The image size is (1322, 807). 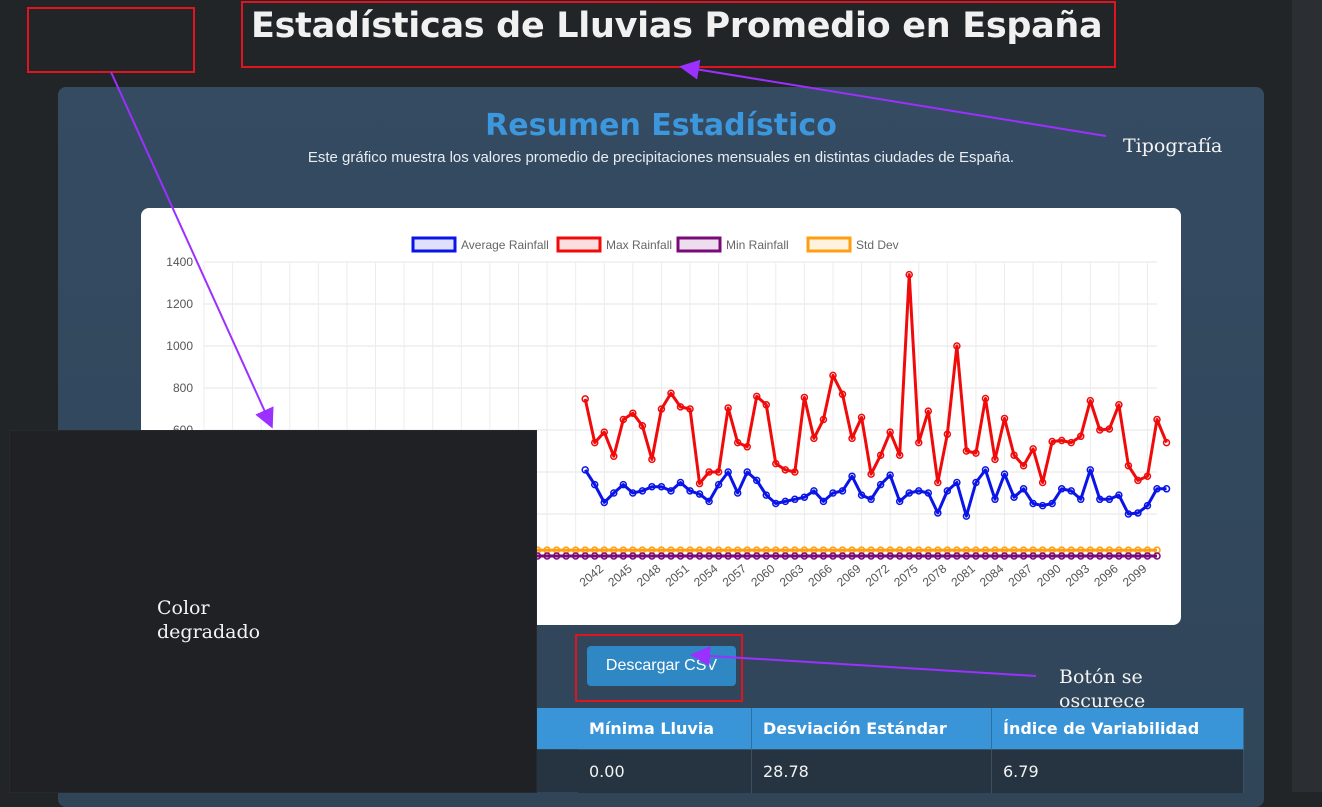 I want to click on x-tick-label: 2054, so click(x=706, y=575).